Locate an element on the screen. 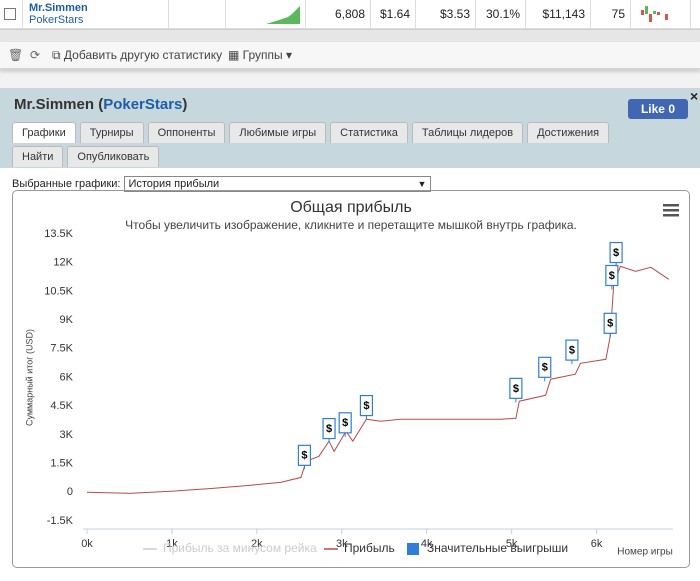  y-tick-label: 6K is located at coordinates (67, 377).